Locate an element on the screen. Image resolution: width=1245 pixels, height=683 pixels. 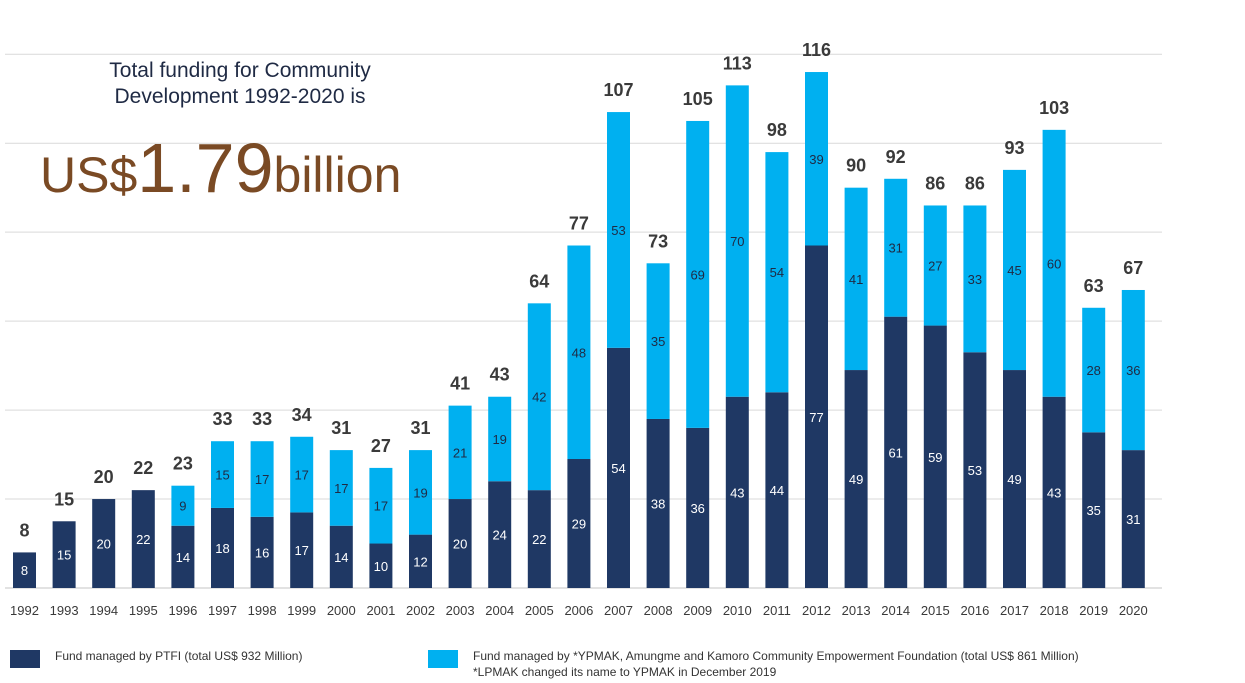
data-label-ypmak: 27 is located at coordinates (935, 266).